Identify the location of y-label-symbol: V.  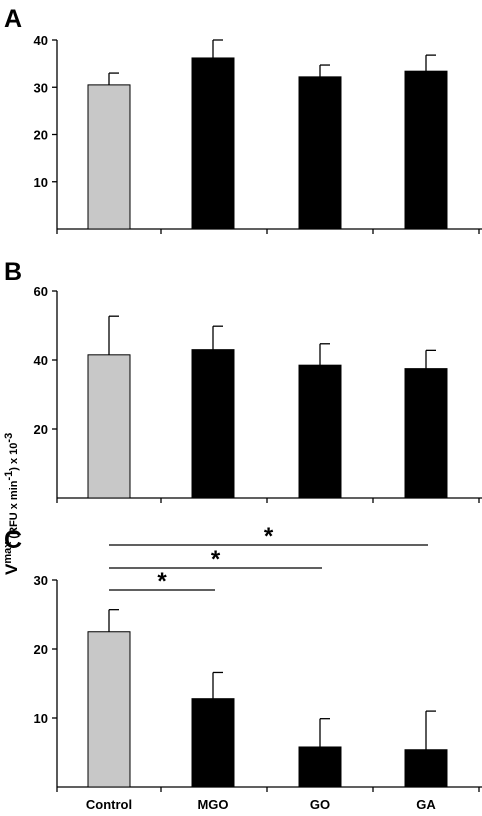
(11, 569).